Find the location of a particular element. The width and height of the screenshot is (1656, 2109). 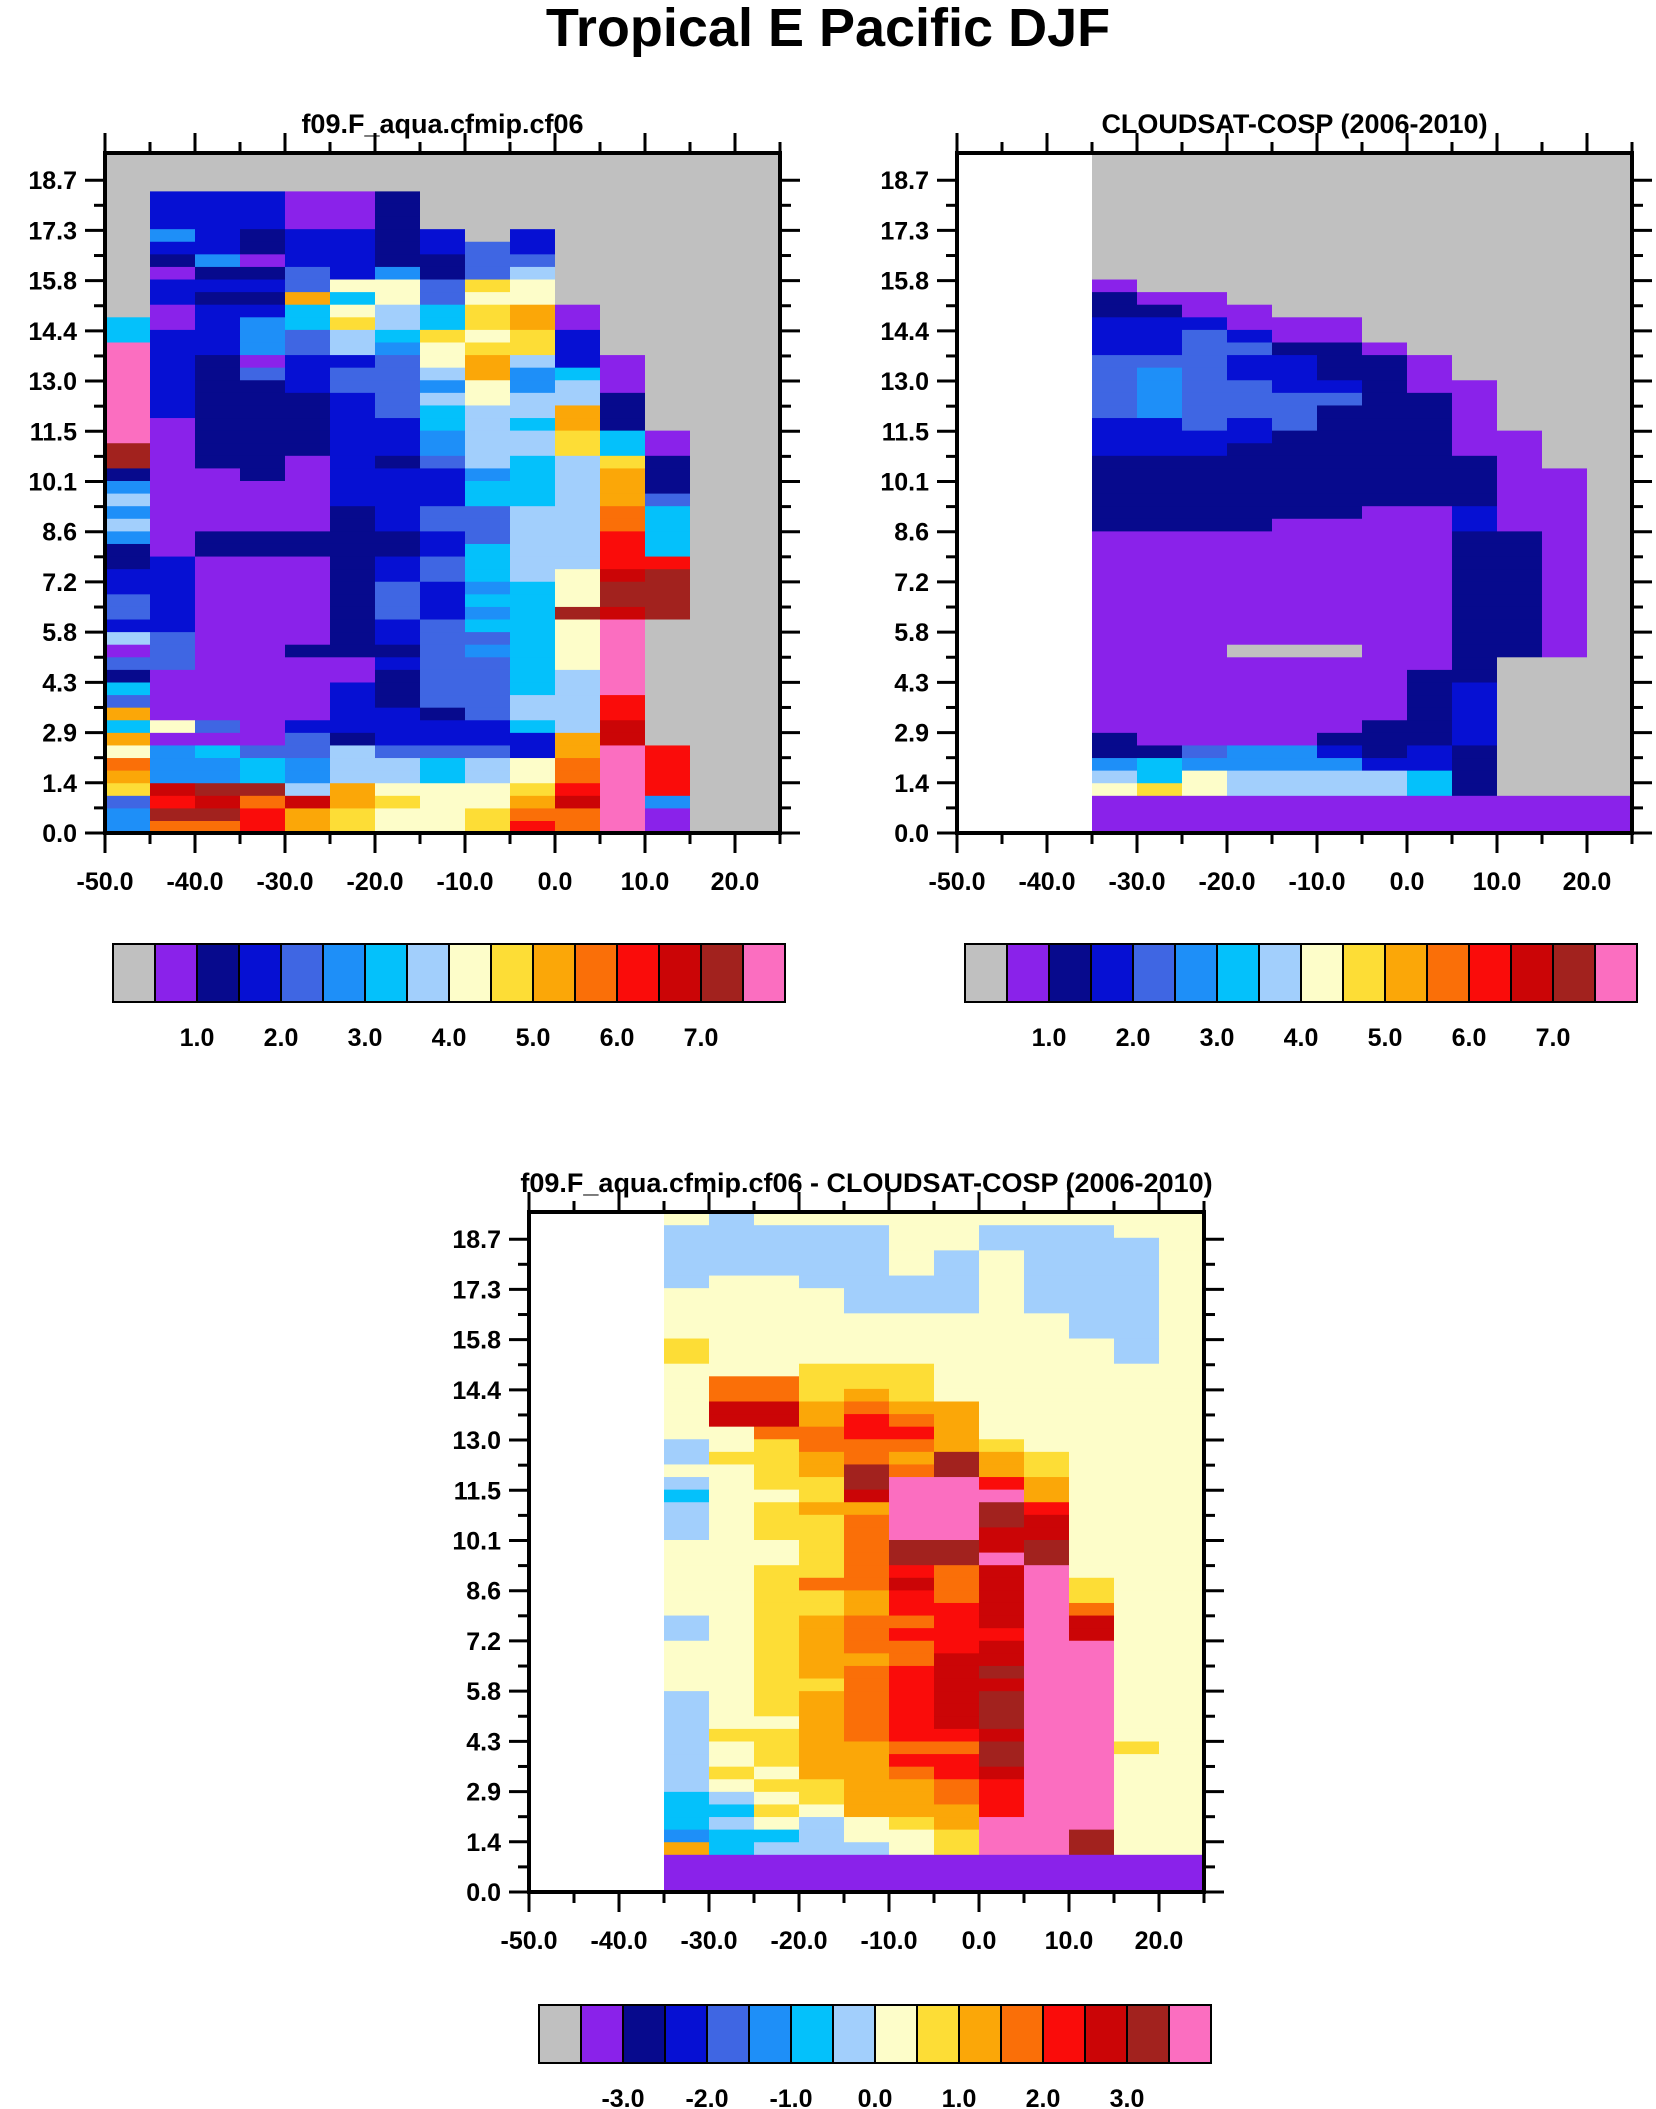

y-tick-label: 4.3 is located at coordinates (59, 683).